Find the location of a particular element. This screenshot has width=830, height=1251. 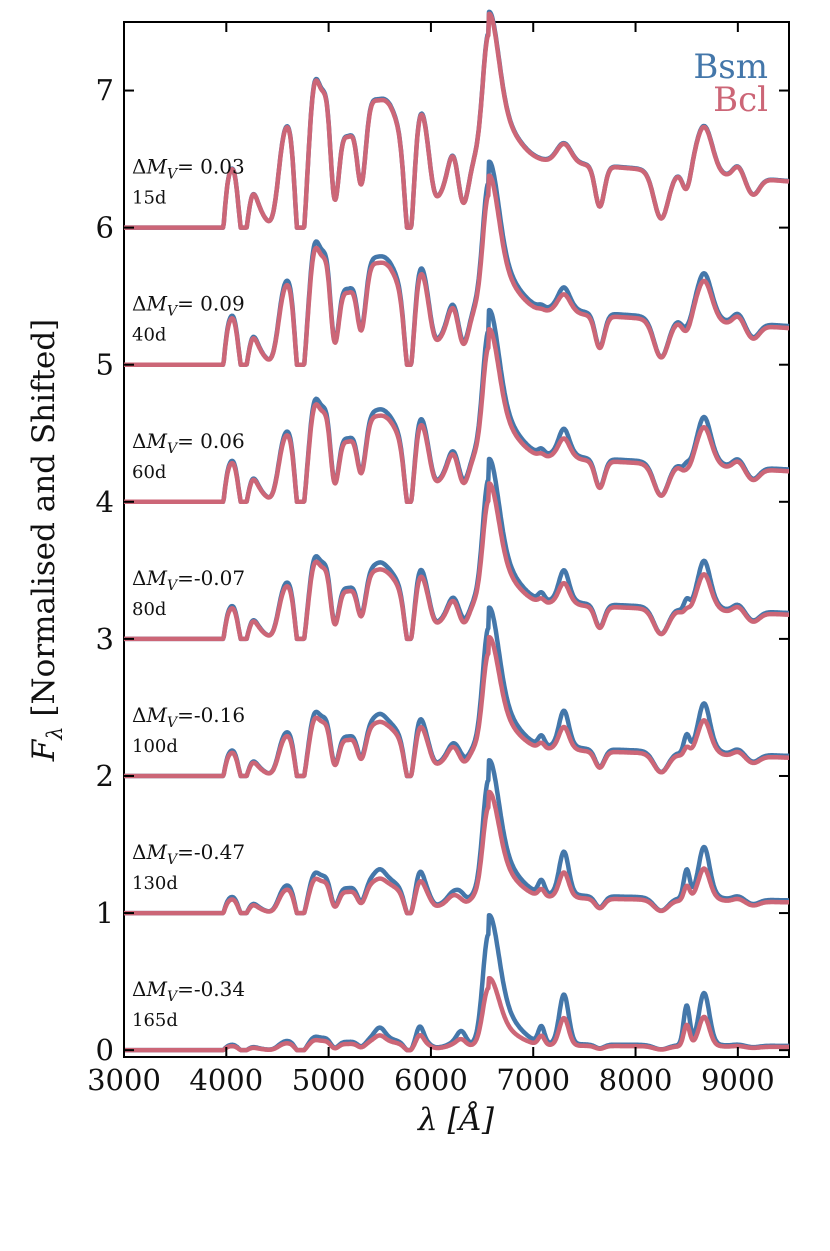

x-tick-label: 5000 is located at coordinates (329, 1080).